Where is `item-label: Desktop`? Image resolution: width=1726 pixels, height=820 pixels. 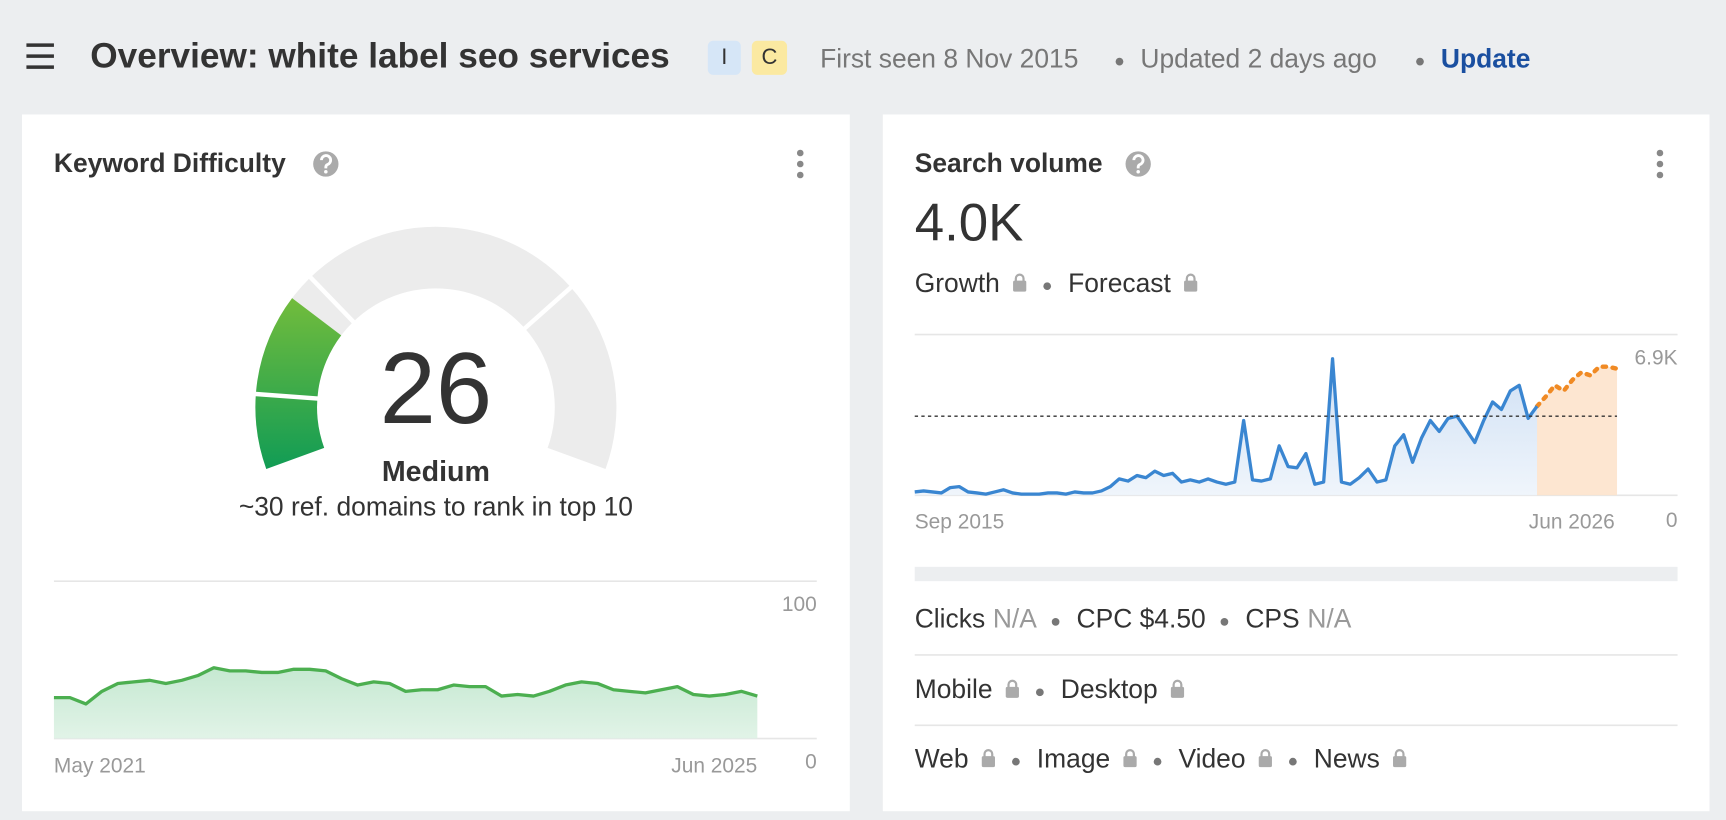
item-label: Desktop is located at coordinates (1109, 689).